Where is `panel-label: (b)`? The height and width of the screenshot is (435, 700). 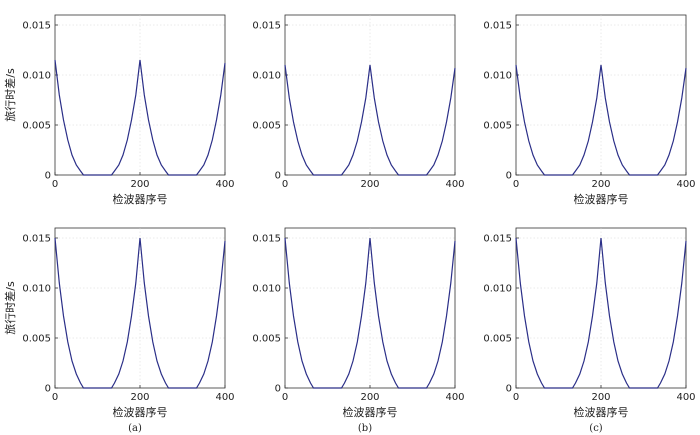 panel-label: (b) is located at coordinates (365, 428).